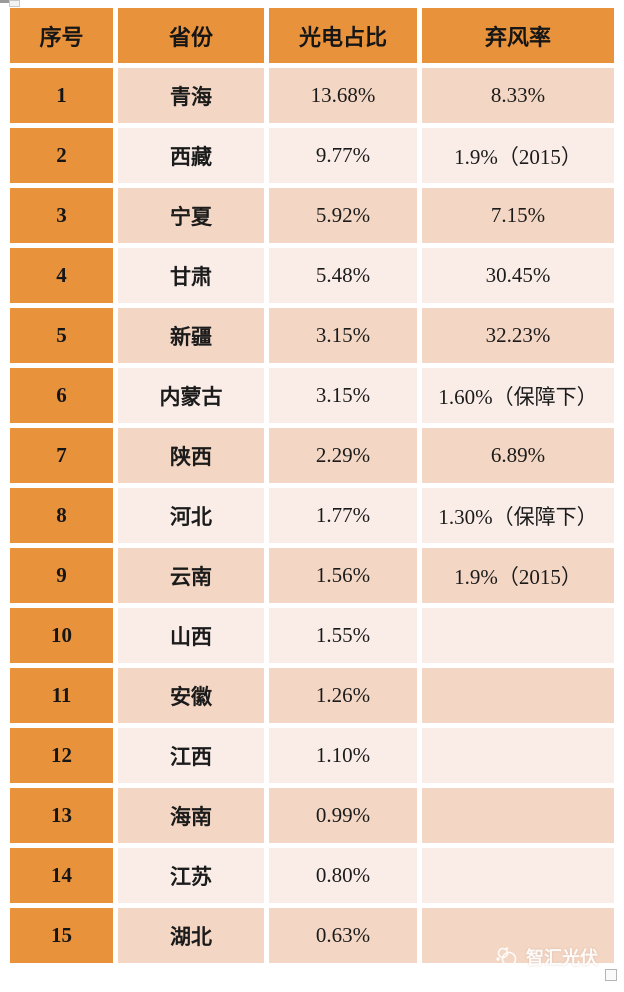 This screenshot has height=992, width=624. I want to click on cell-pv-share: 1.10%, so click(343, 755).